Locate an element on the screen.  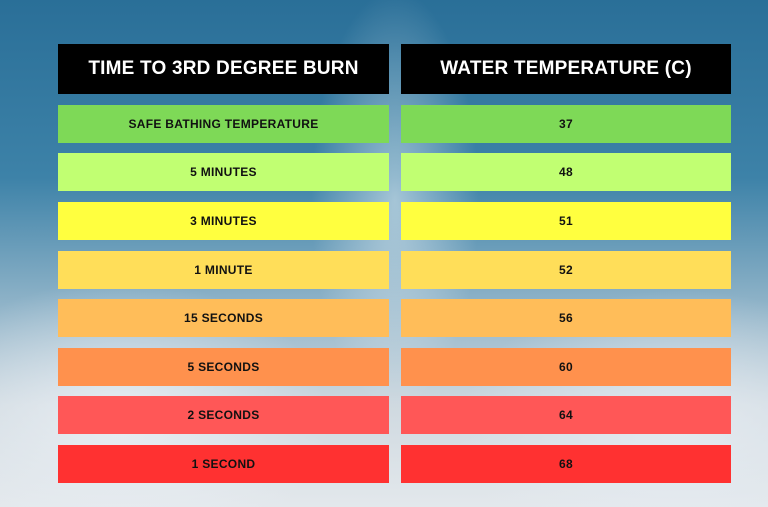
time-cell: 2 SECONDS is located at coordinates (223, 415).